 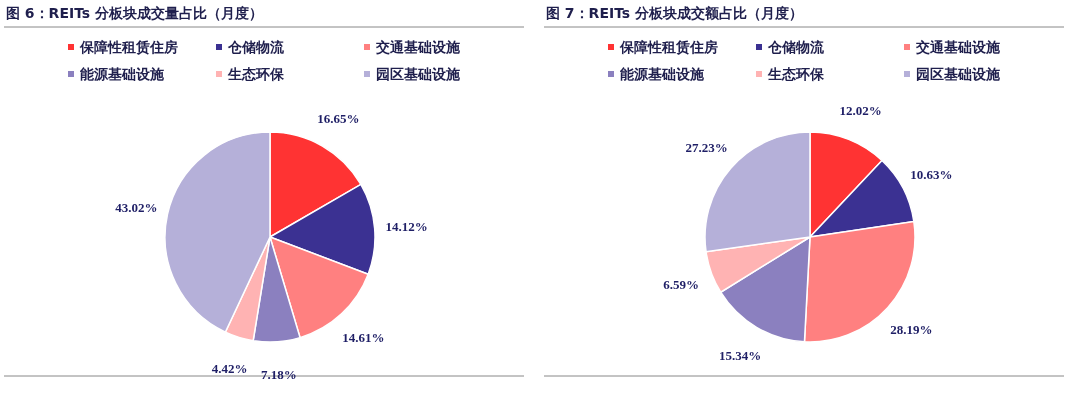 I want to click on data-label: 27.23%, so click(x=706, y=148).